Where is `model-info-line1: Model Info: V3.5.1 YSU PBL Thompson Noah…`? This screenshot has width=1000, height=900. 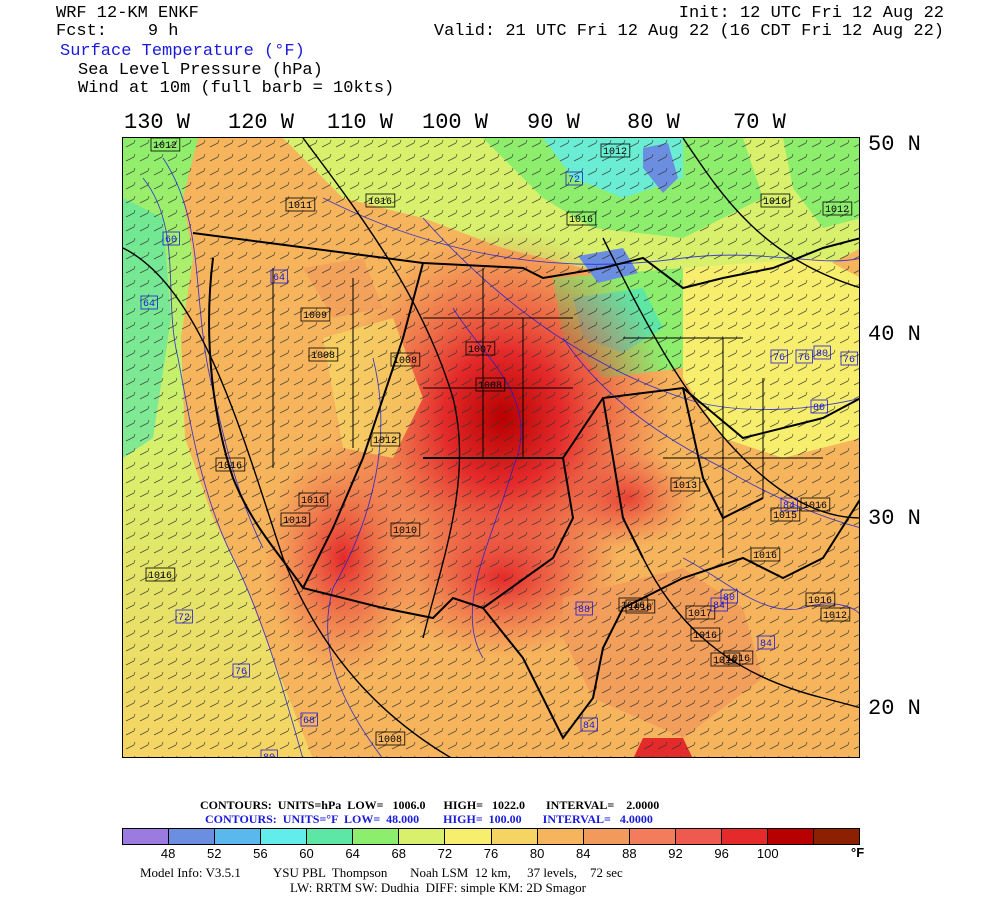
model-info-line1: Model Info: V3.5.1 YSU PBL Thompson Noah… is located at coordinates (381, 872).